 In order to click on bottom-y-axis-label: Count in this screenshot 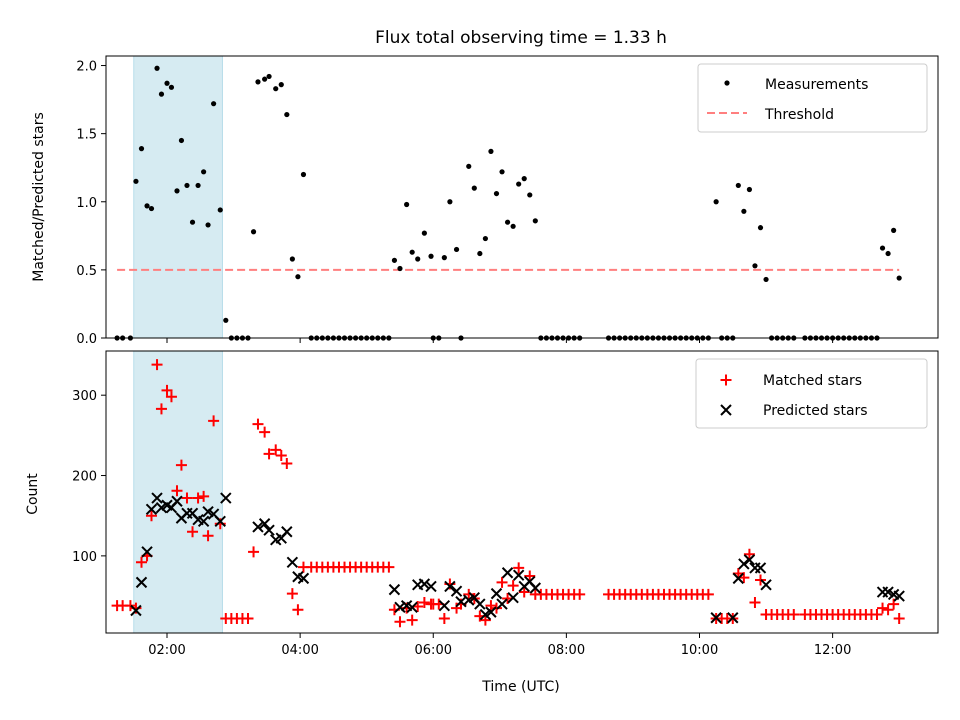, I will do `click(33, 494)`.